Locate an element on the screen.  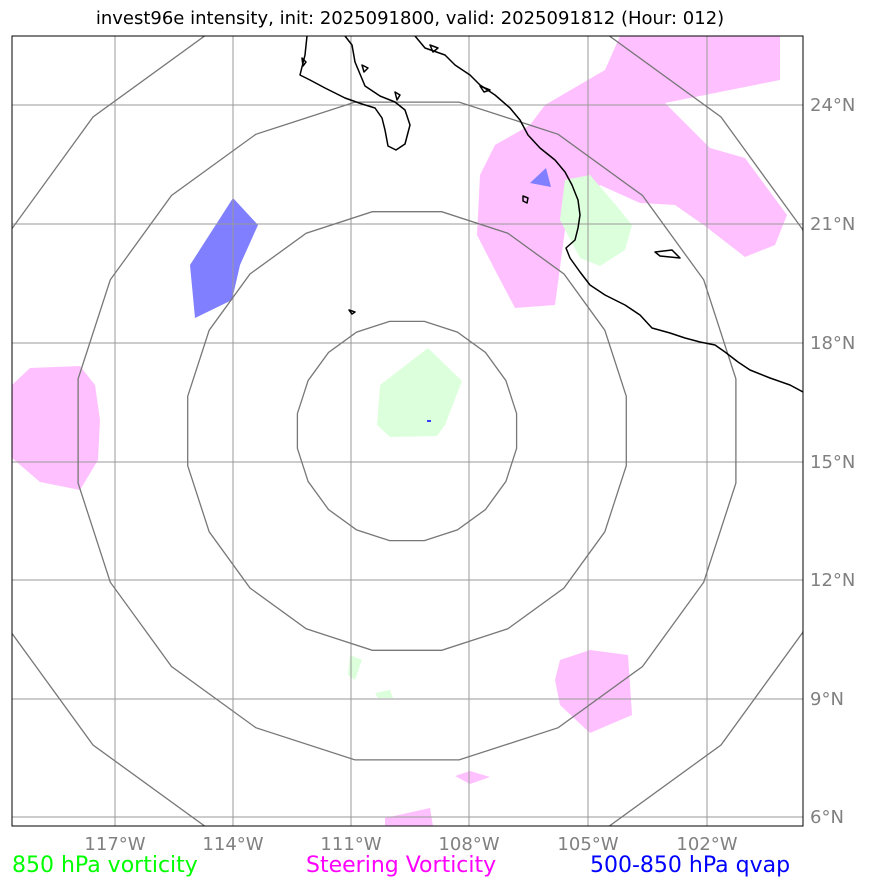
steering-vorticity-area-south is located at coordinates (593, 691).